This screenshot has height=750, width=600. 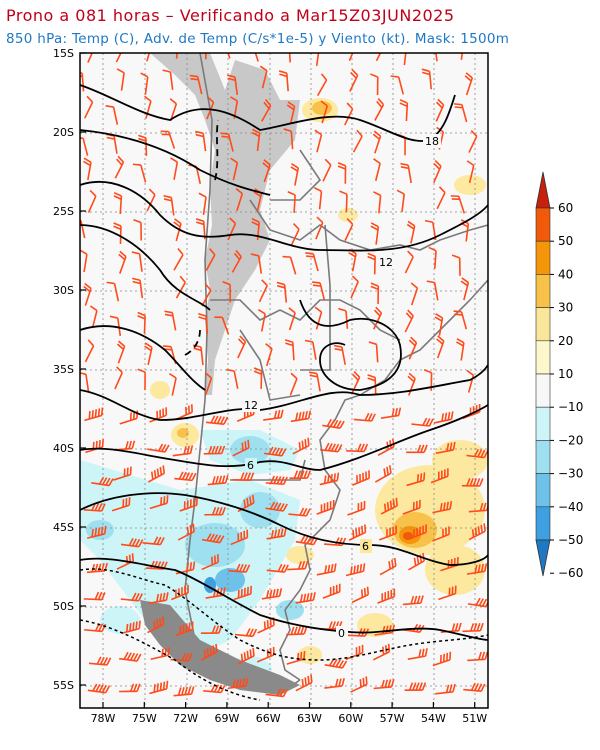 I want to click on colorbar-label: −50, so click(x=570, y=540).